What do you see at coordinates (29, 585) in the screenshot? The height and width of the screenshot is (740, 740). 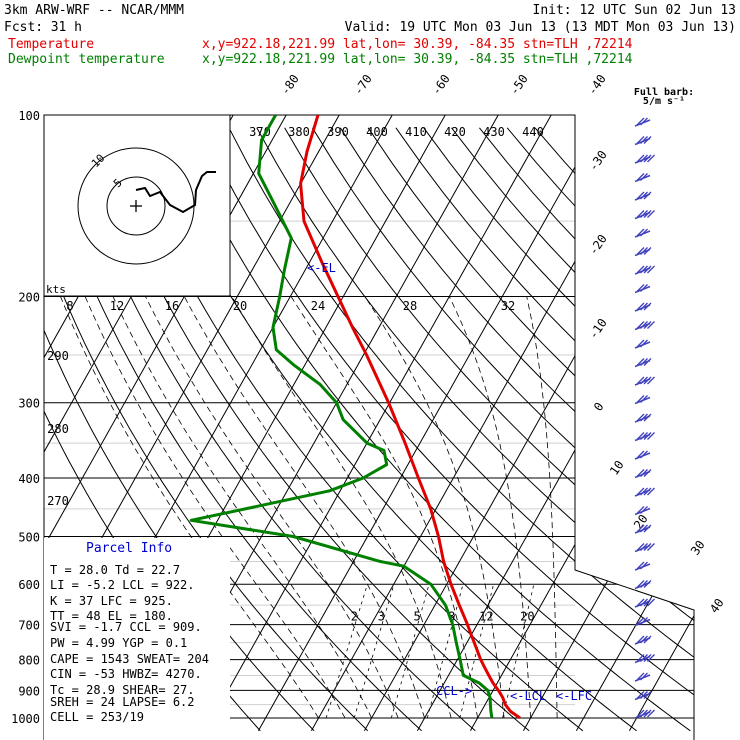 I see `pressure-tick-label: 600` at bounding box center [29, 585].